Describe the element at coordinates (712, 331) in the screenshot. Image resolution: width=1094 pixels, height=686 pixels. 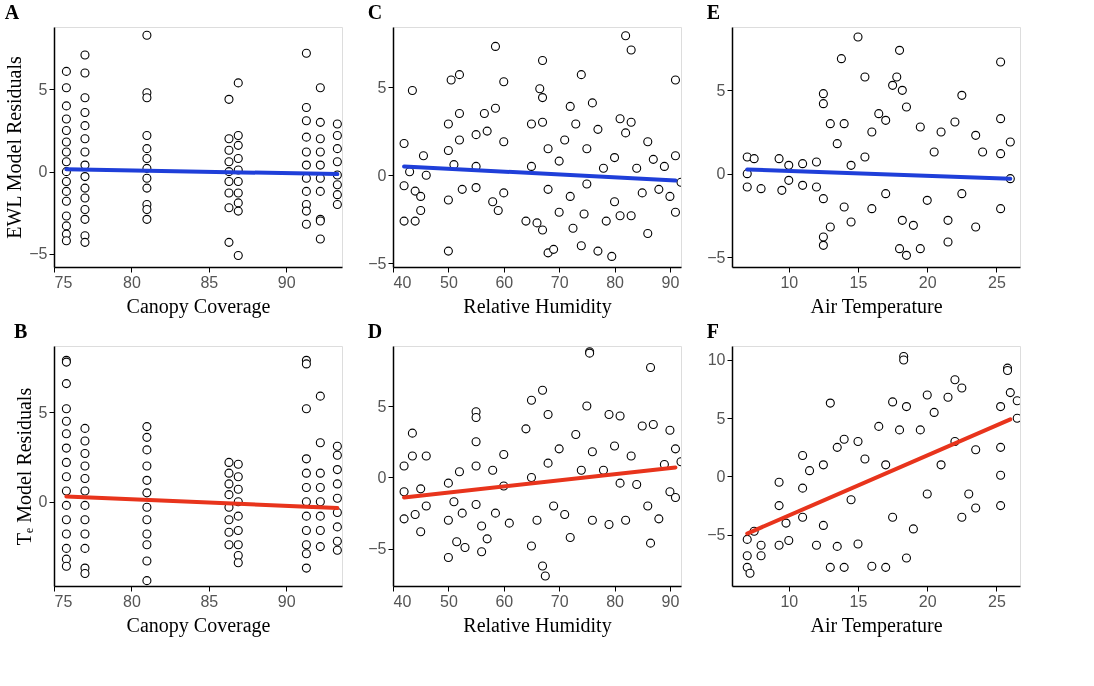
I see `chart-title: F` at that location.